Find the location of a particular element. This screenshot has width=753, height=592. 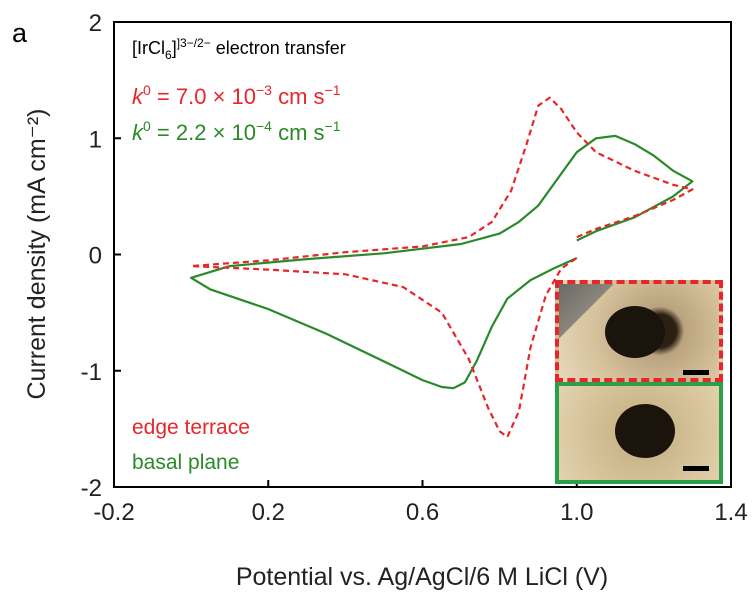

x-tick-label: 1.4 is located at coordinates (730, 512).